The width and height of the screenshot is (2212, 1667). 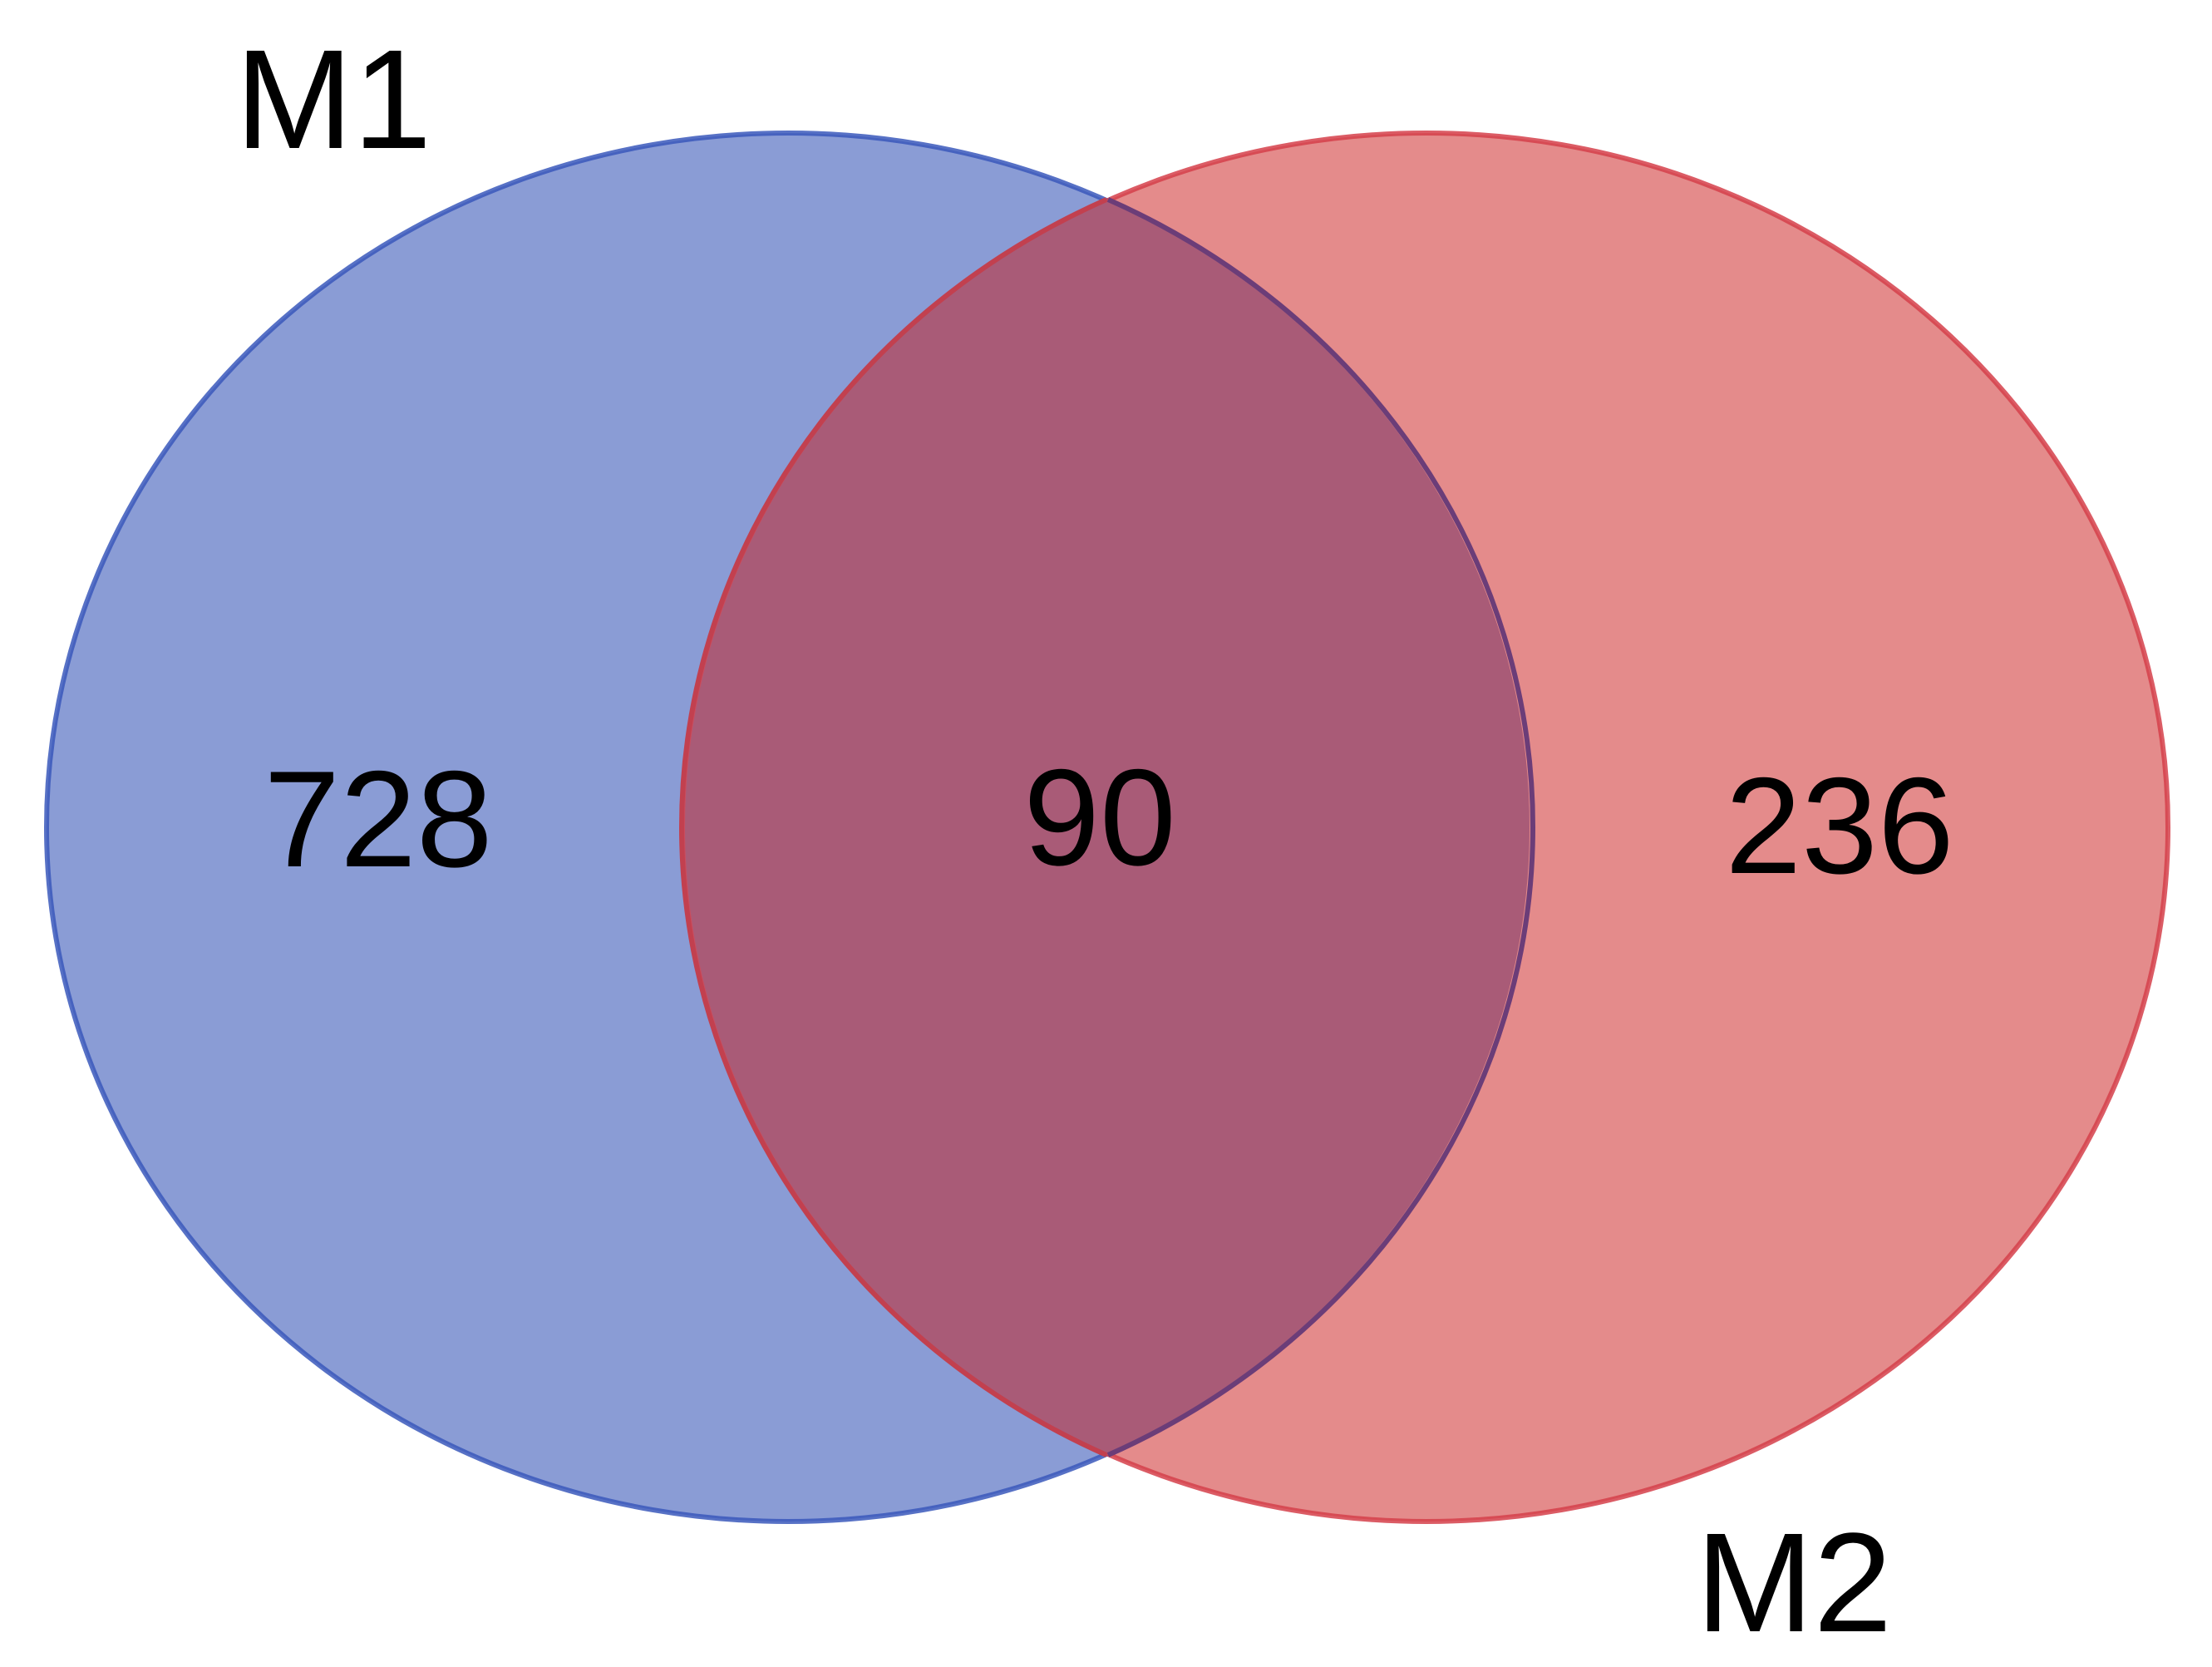 What do you see at coordinates (893, 827) in the screenshot?
I see `set-m2-outline` at bounding box center [893, 827].